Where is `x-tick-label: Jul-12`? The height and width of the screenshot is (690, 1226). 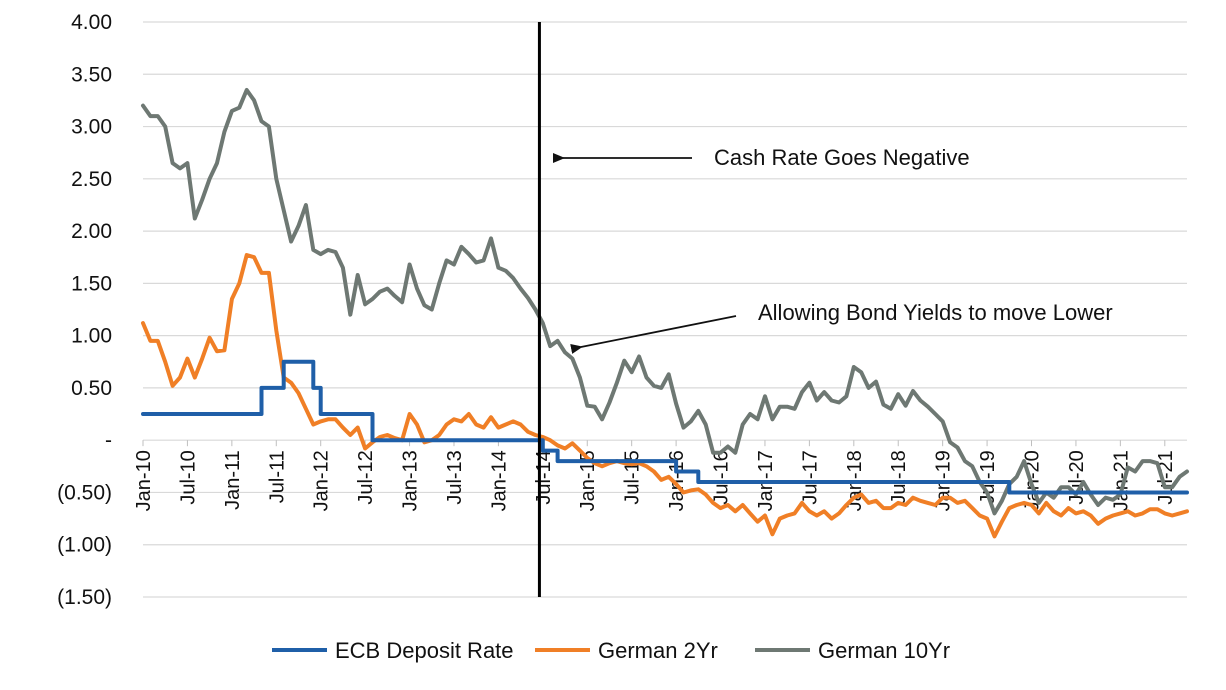
x-tick-label: Jul-12 is located at coordinates (366, 477).